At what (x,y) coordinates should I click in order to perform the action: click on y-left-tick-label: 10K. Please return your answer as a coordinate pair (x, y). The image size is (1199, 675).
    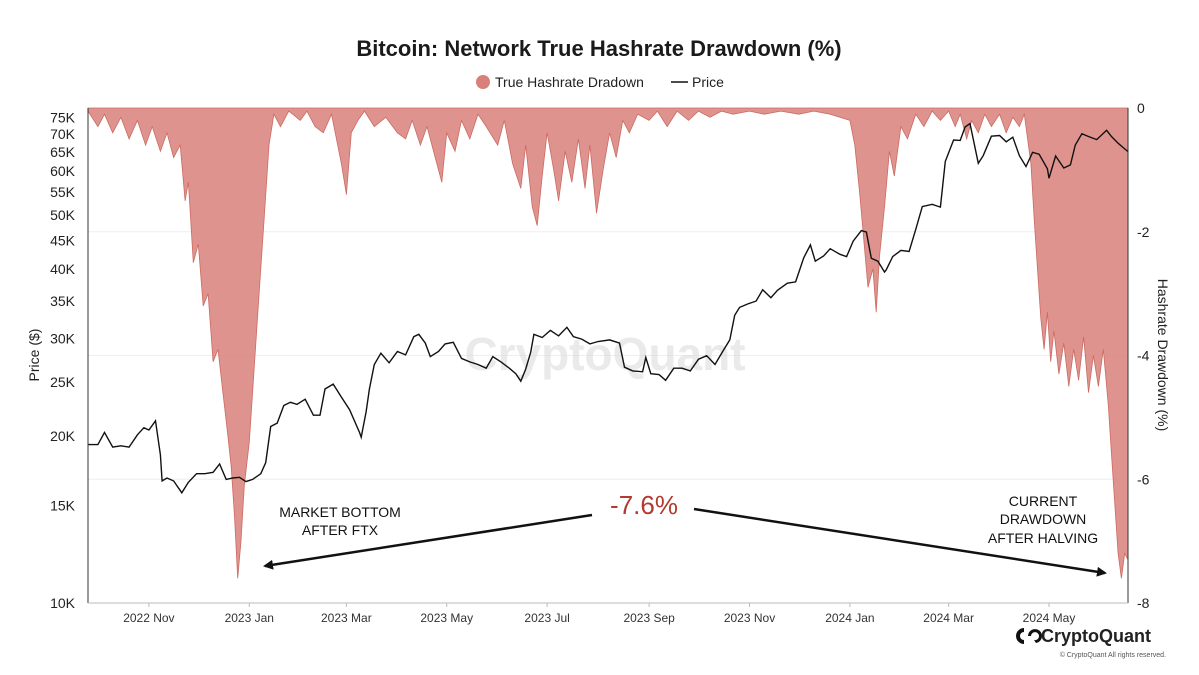
    Looking at the image, I should click on (63, 603).